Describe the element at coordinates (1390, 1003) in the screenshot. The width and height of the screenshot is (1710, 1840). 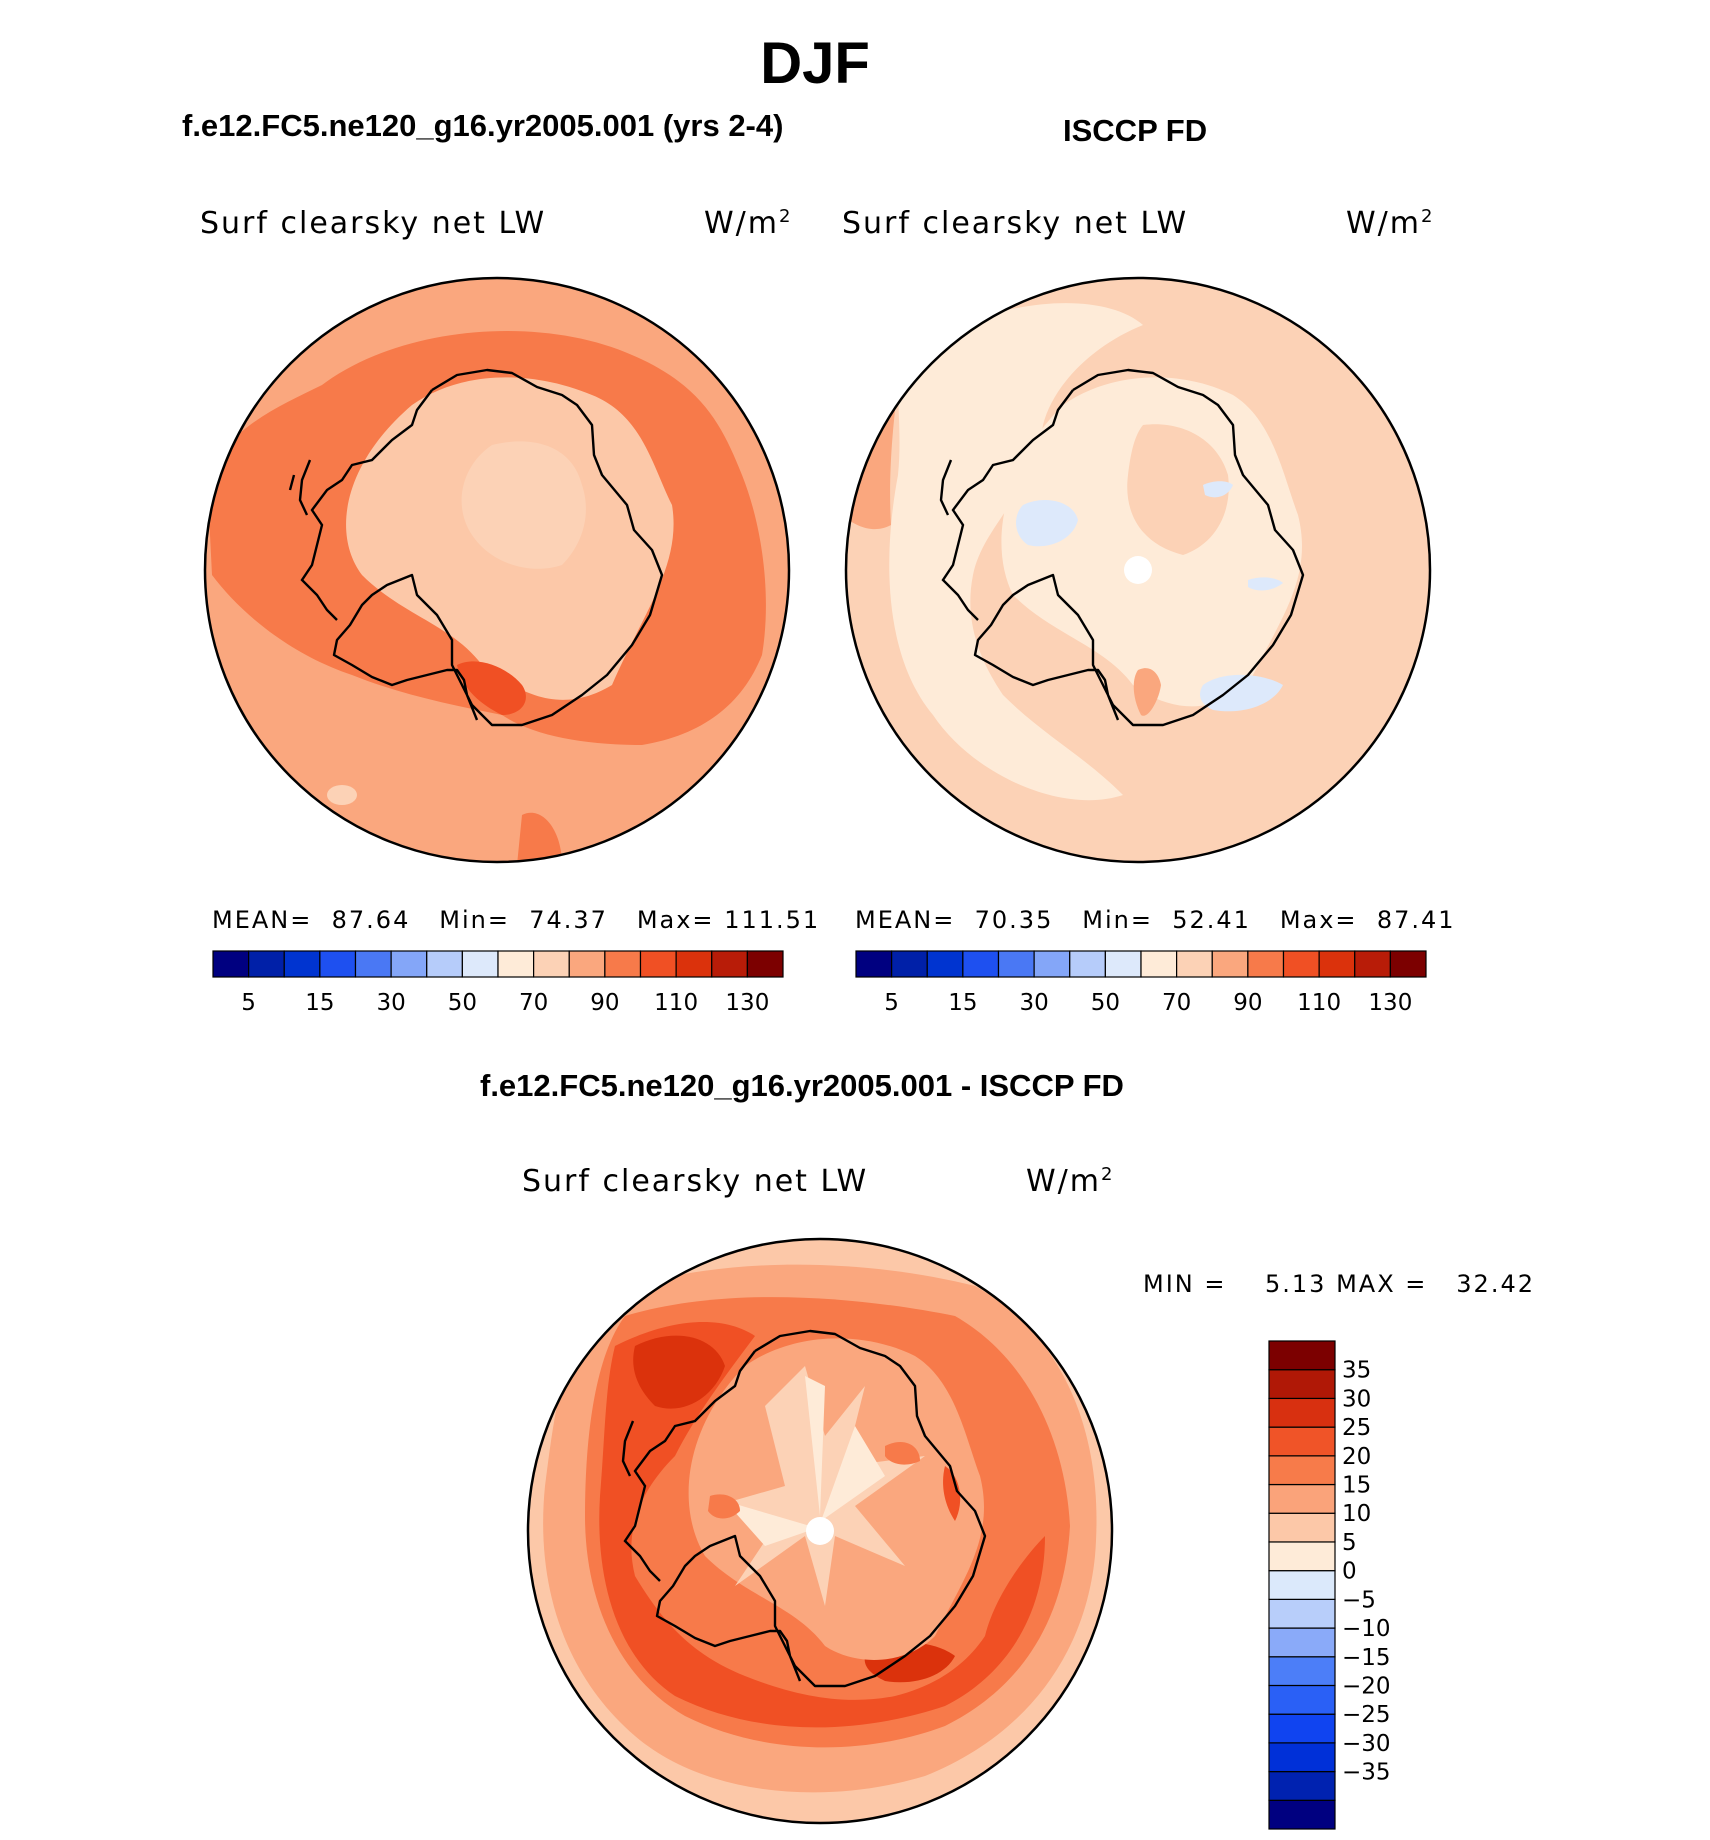
I see `obs-colorbar-tick-label: 130` at that location.